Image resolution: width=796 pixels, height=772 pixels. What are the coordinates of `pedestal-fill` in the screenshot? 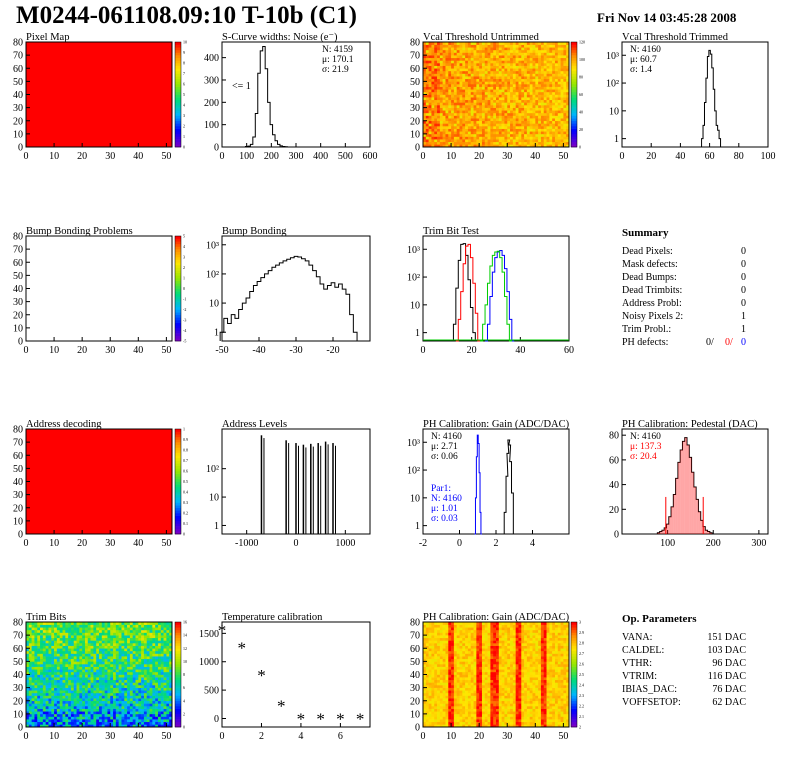 It's located at (708, 532).